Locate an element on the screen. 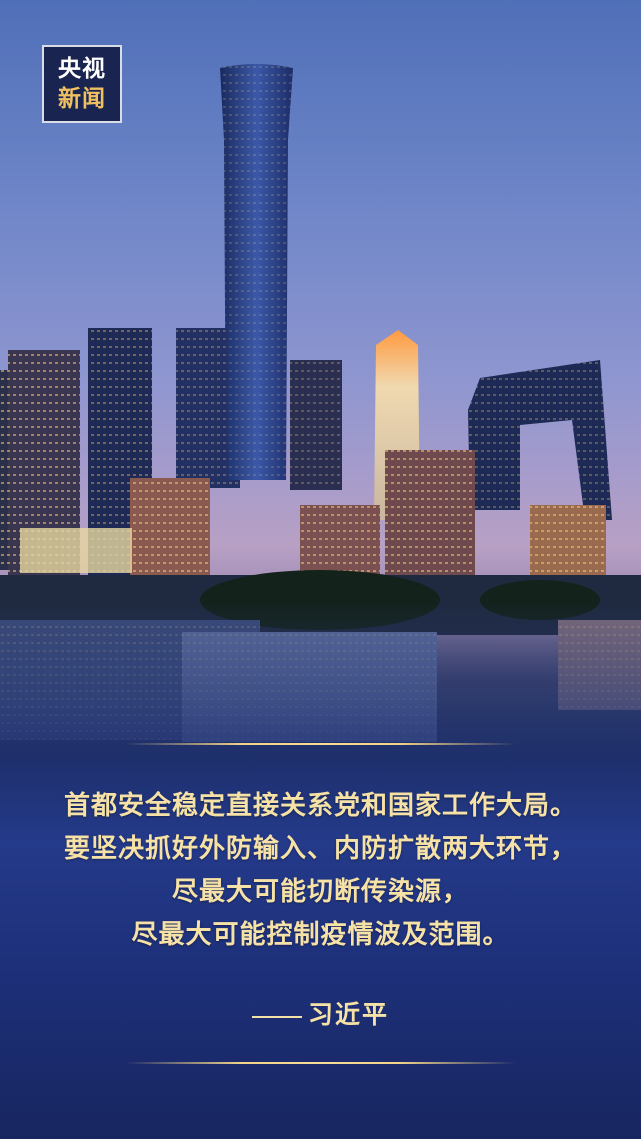 This screenshot has width=641, height=1139. quote-line-2: 要坚决抓好外防输入、内防扩散两大环节， is located at coordinates (320, 849).